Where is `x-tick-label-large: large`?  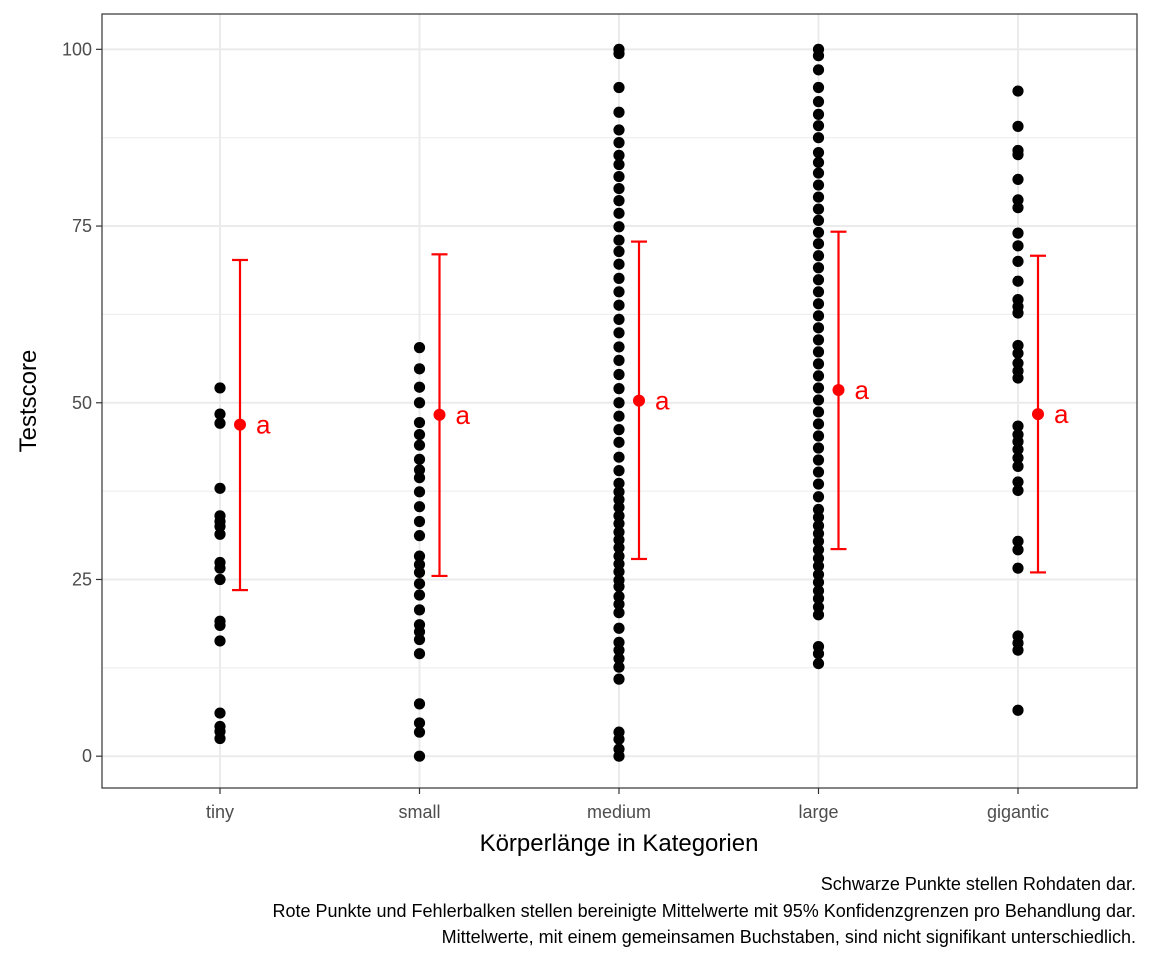 x-tick-label-large: large is located at coordinates (818, 812).